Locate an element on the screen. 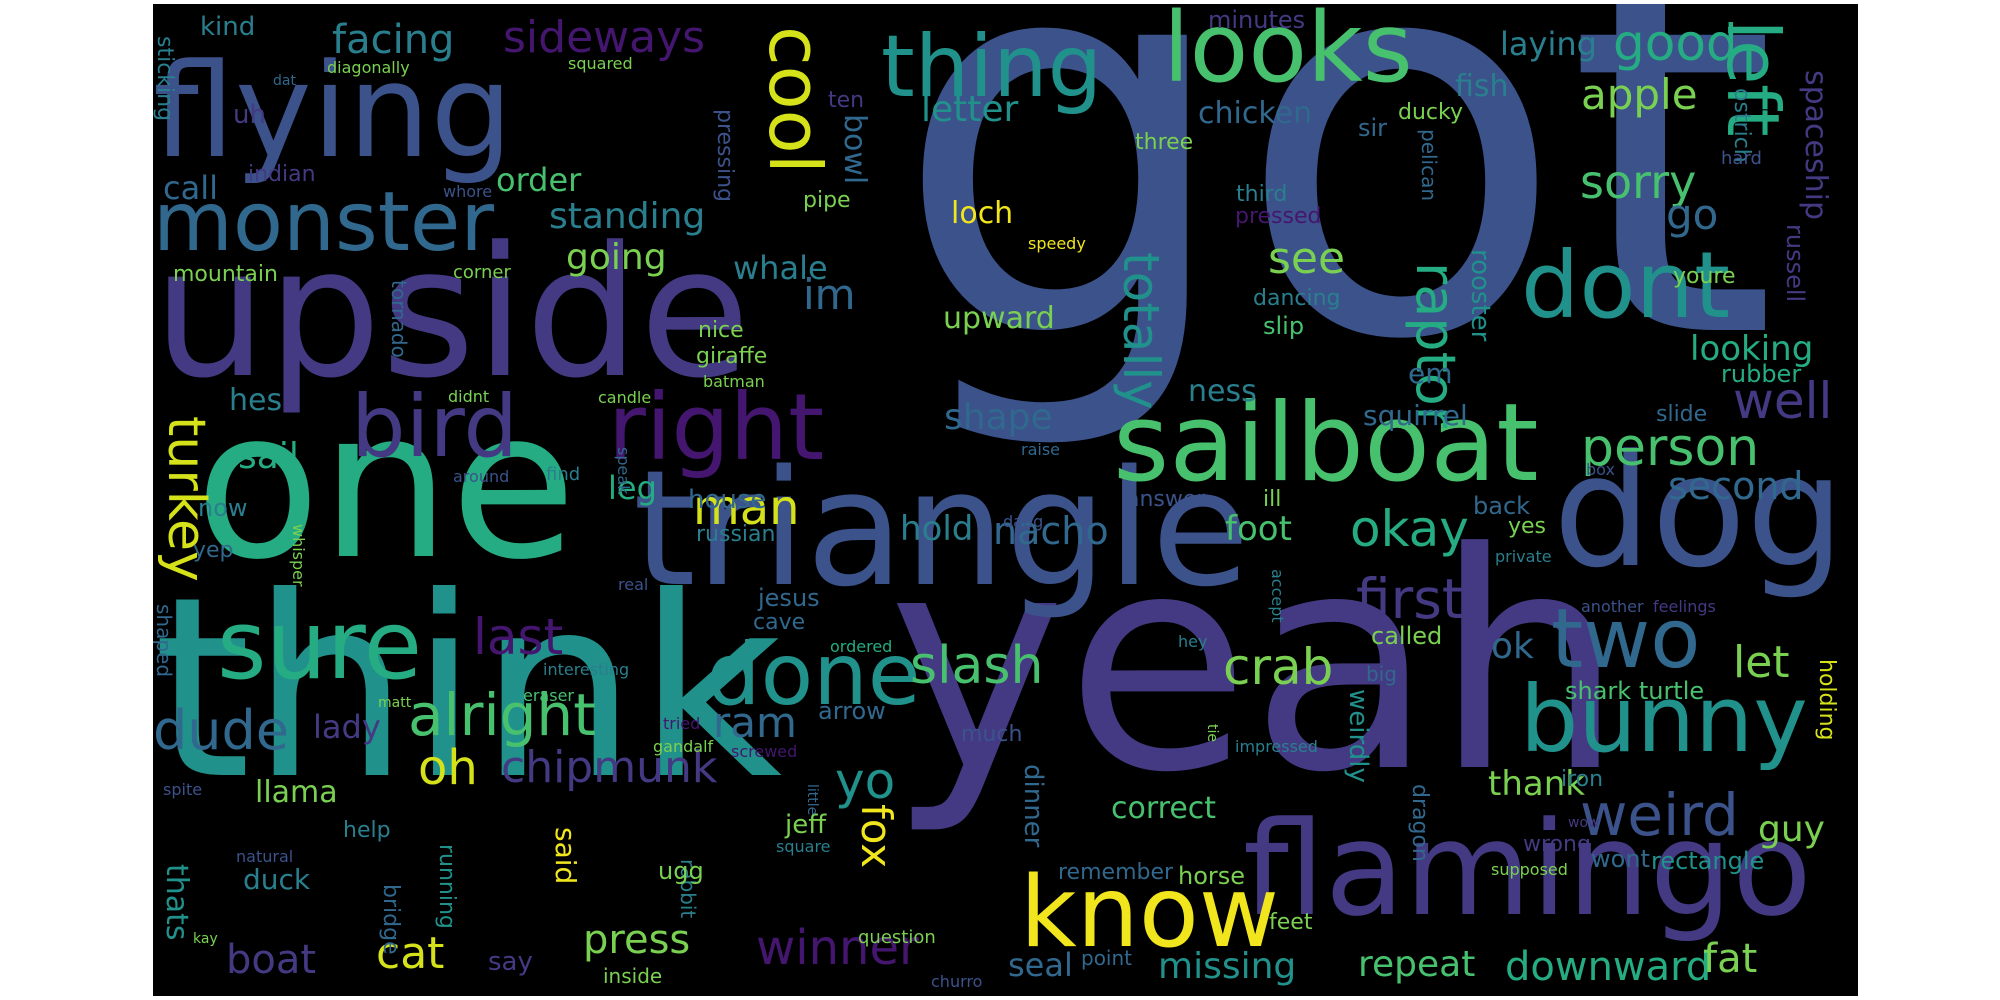 The image size is (2000, 1000). word-repeat: repeat is located at coordinates (1417, 964).